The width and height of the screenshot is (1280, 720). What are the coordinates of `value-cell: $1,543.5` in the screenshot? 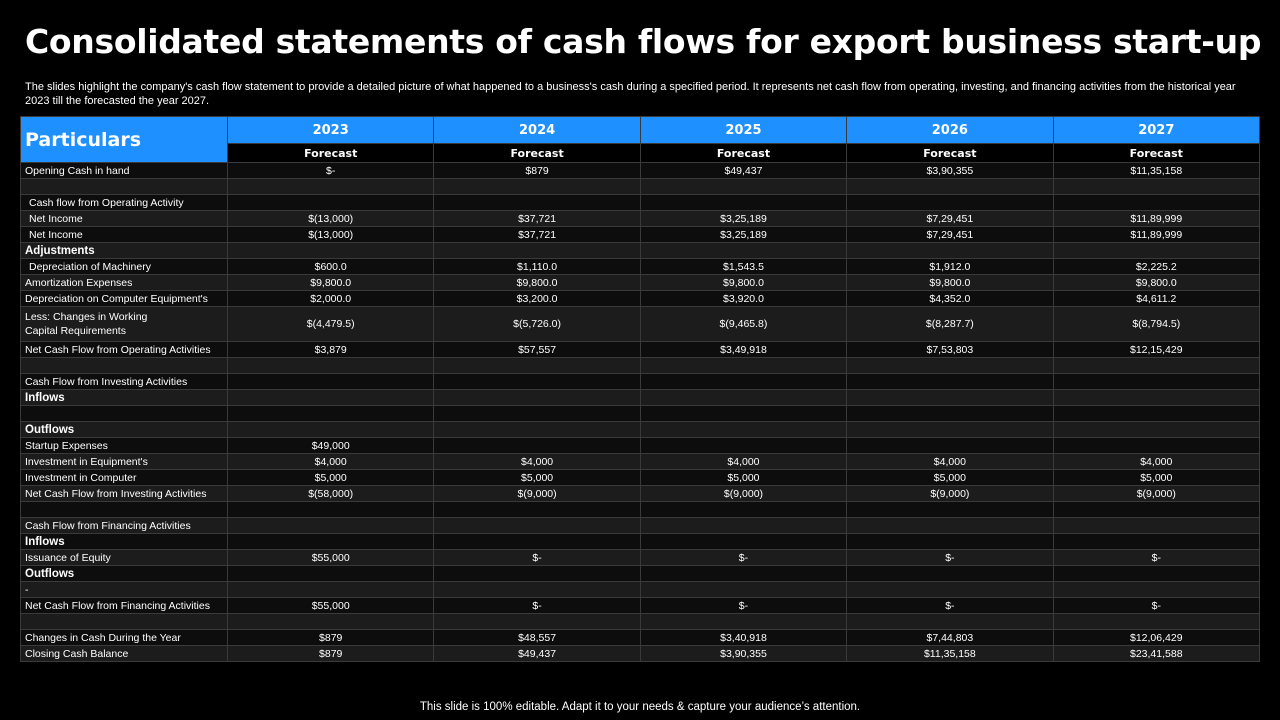 It's located at (743, 267).